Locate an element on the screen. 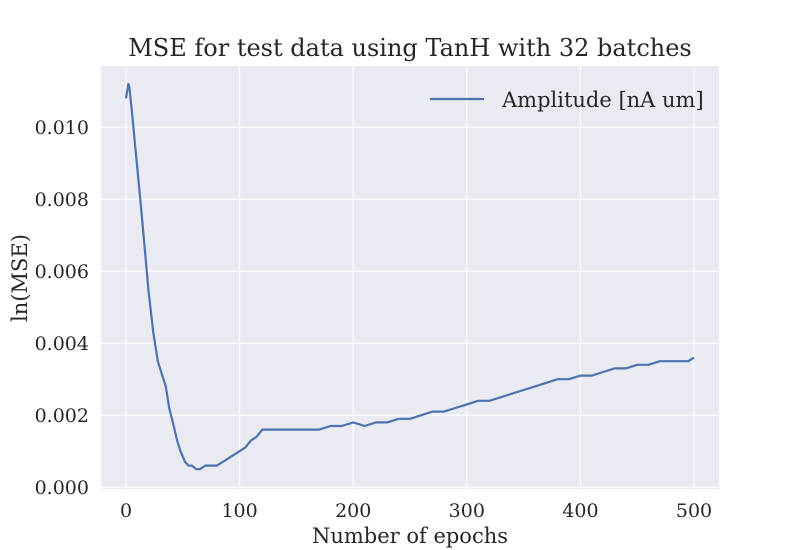 The image size is (800, 550). y-tick-label: 0.002 is located at coordinates (62, 416).